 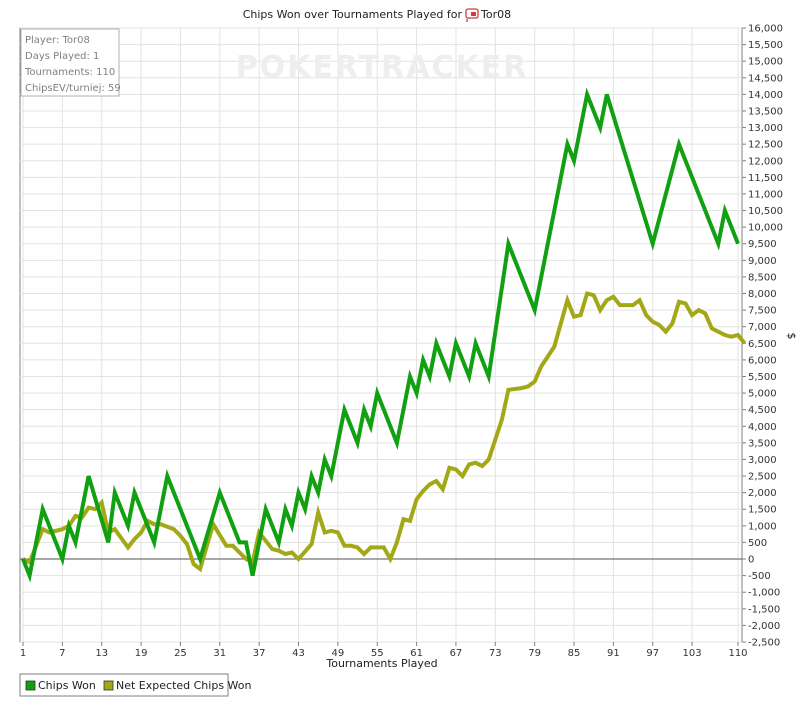 I want to click on y-tick-label: 5,500, so click(x=762, y=377).